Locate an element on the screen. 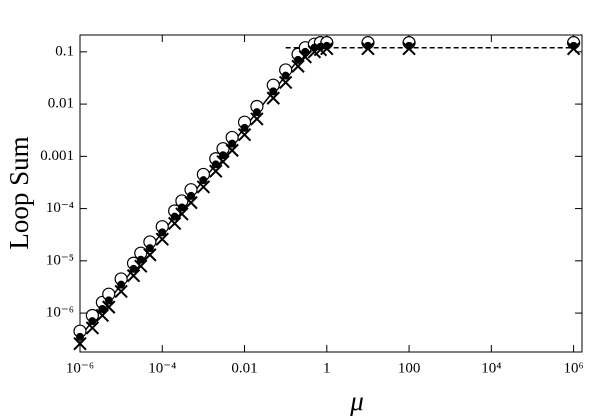  x-axis-label: μ is located at coordinates (356, 401).